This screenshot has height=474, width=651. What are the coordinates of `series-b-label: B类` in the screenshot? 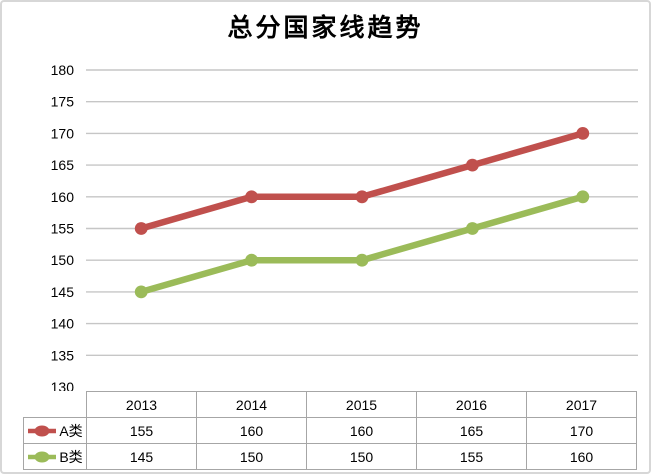 It's located at (71, 456).